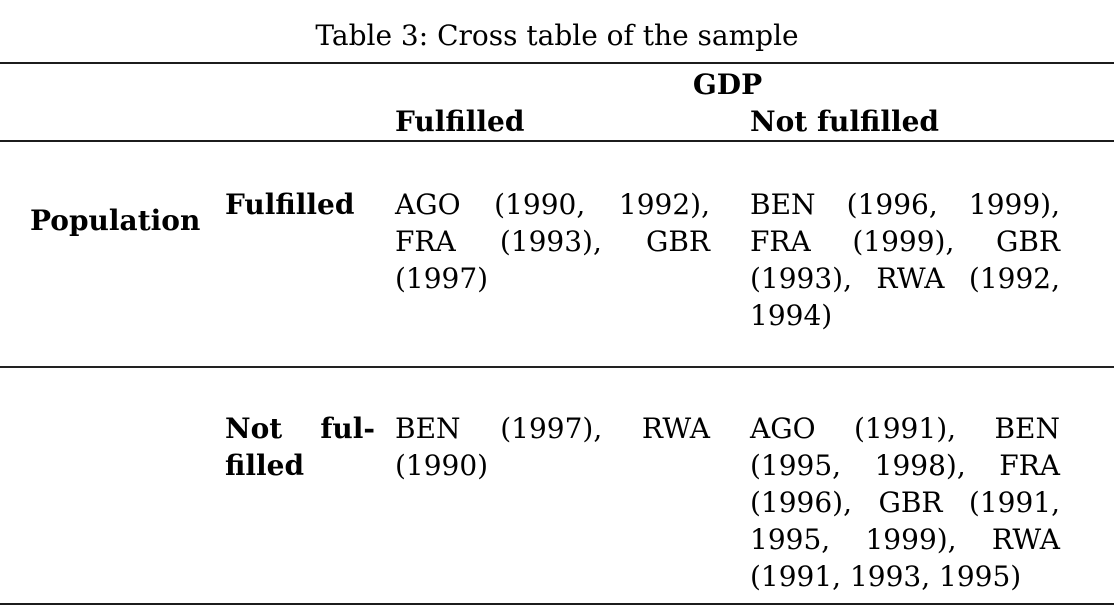 The image size is (1114, 614). Describe the element at coordinates (557, 63) in the screenshot. I see `table-top-rule` at that location.